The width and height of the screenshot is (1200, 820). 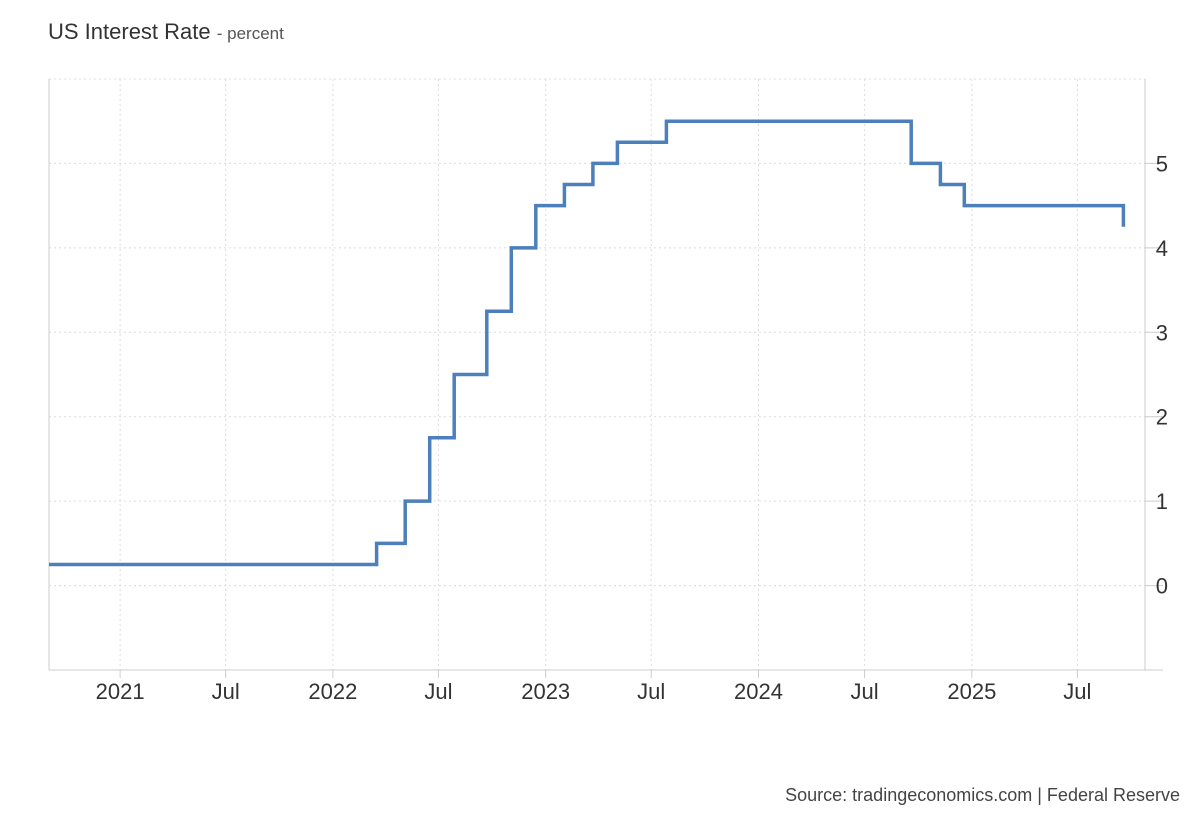 What do you see at coordinates (1156, 375) in the screenshot?
I see `y-axis-ticks: 0 1 2 3 4 5` at bounding box center [1156, 375].